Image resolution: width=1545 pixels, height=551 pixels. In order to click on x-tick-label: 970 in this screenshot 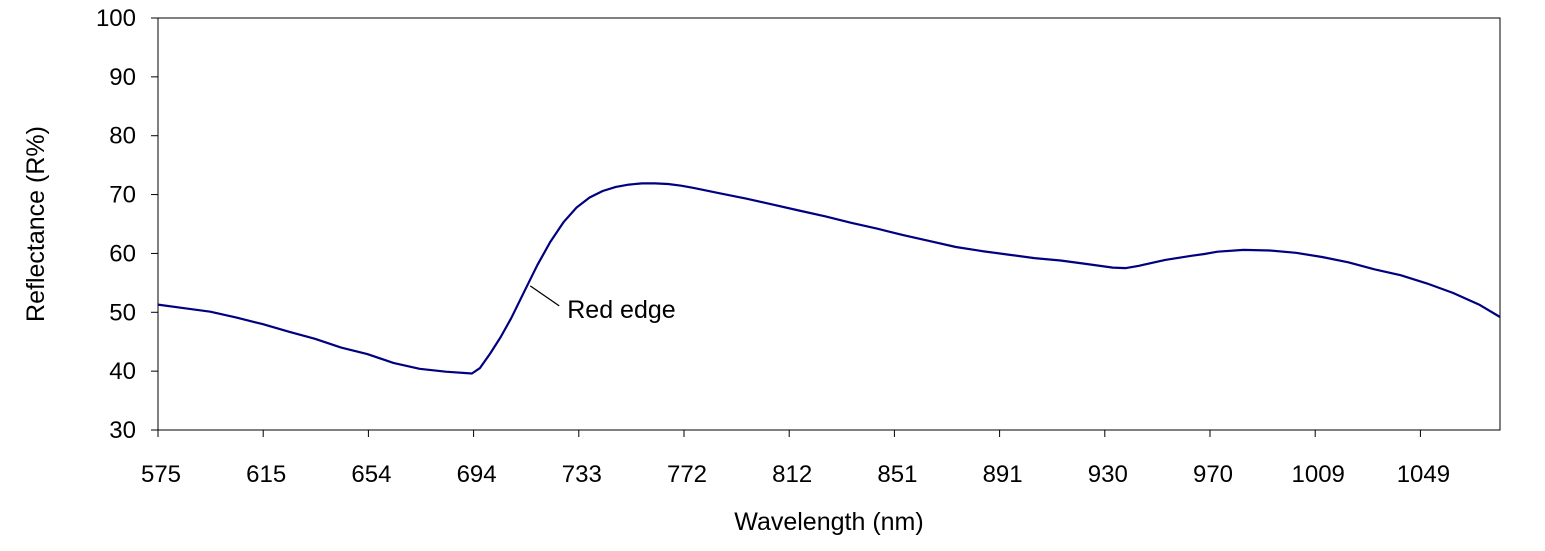, I will do `click(1213, 474)`.